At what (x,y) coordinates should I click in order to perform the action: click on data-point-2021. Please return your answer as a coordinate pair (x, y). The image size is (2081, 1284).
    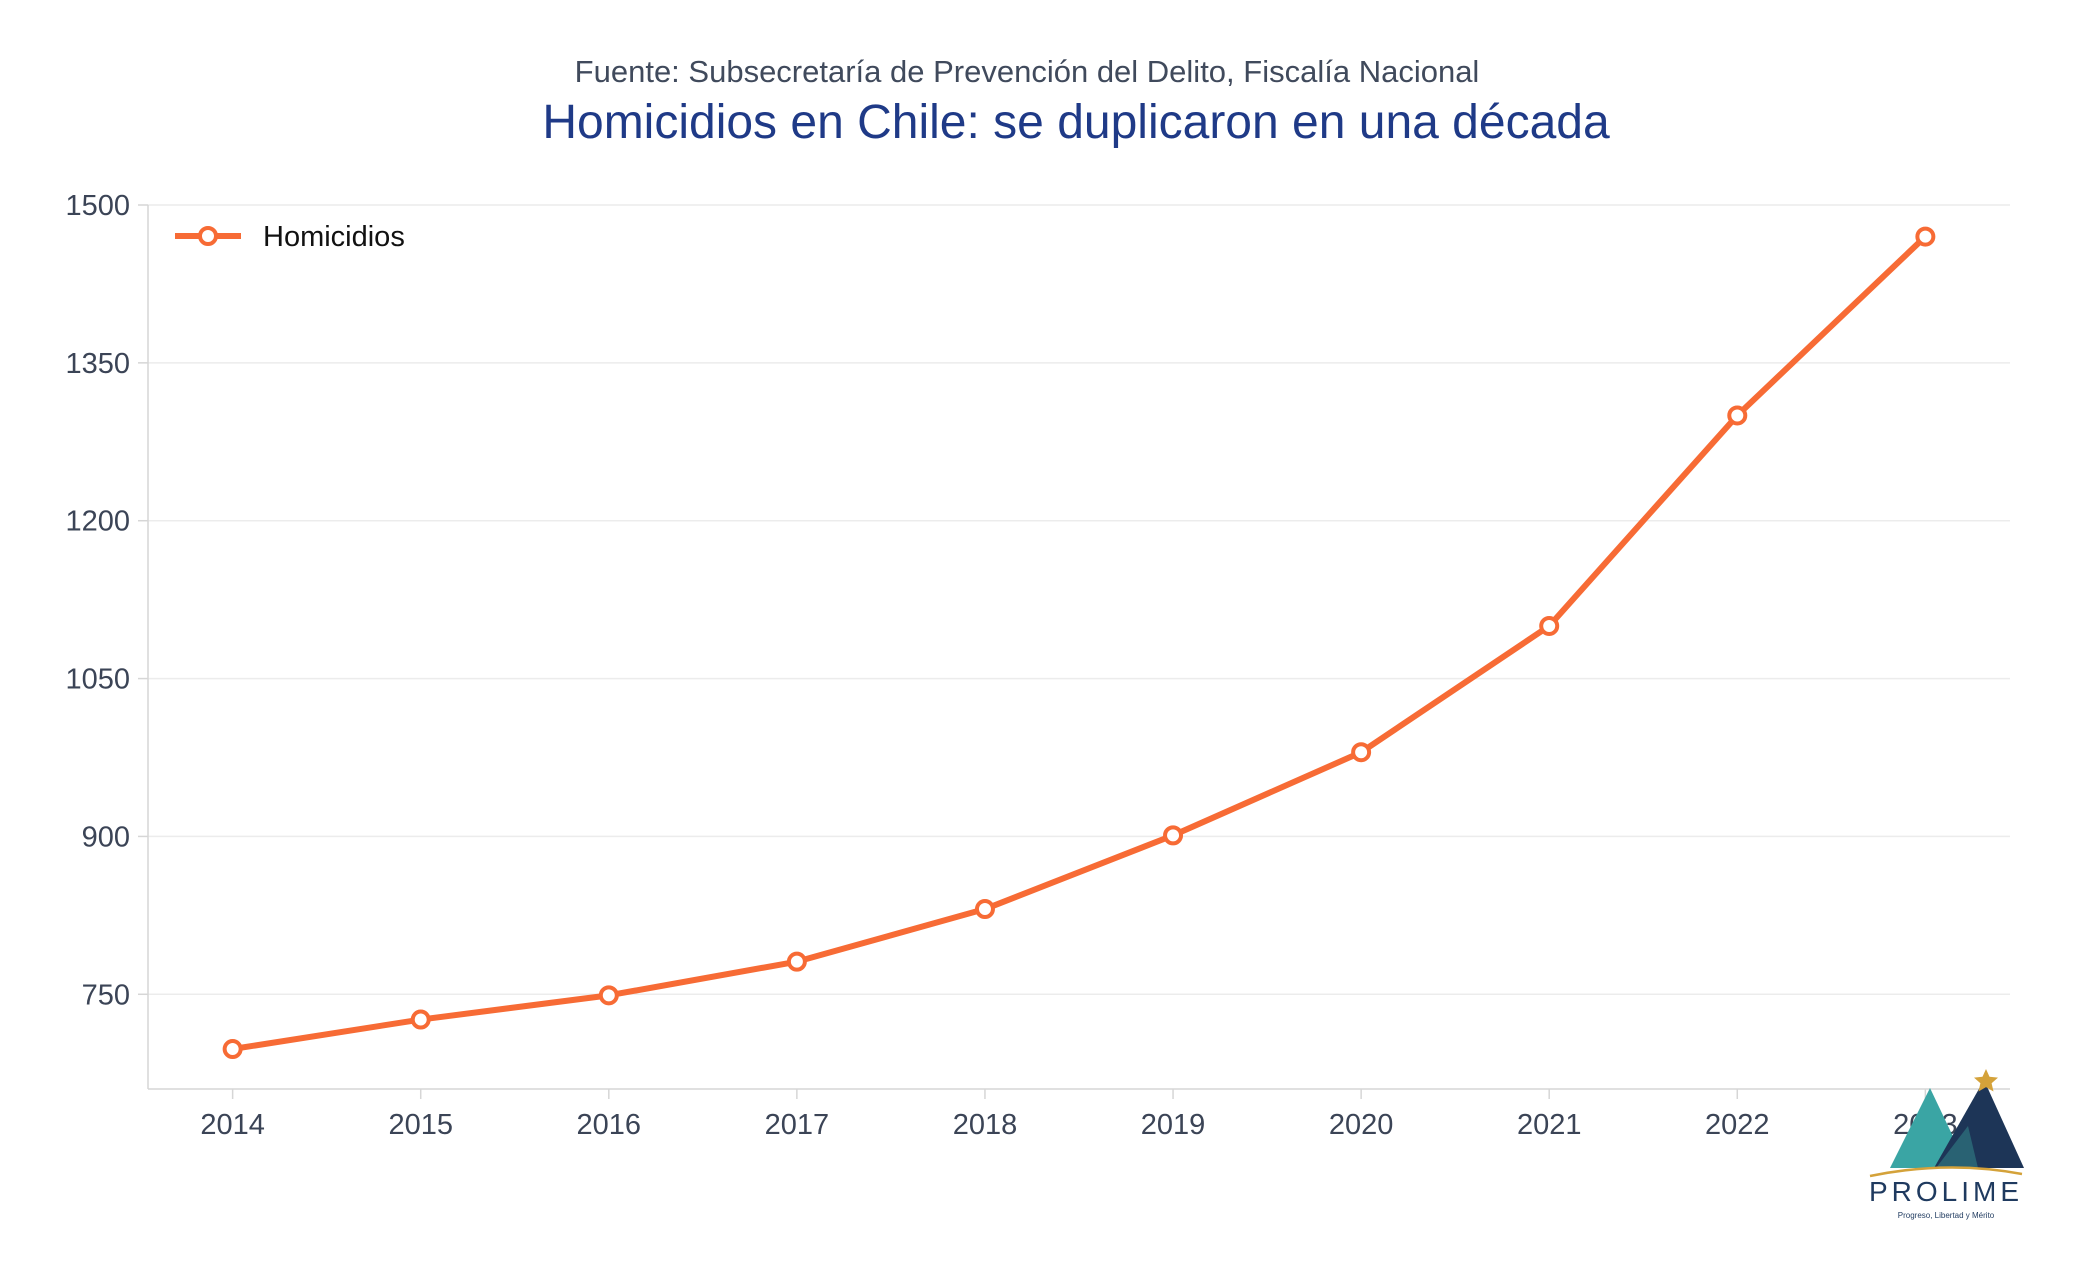
    Looking at the image, I should click on (1549, 625).